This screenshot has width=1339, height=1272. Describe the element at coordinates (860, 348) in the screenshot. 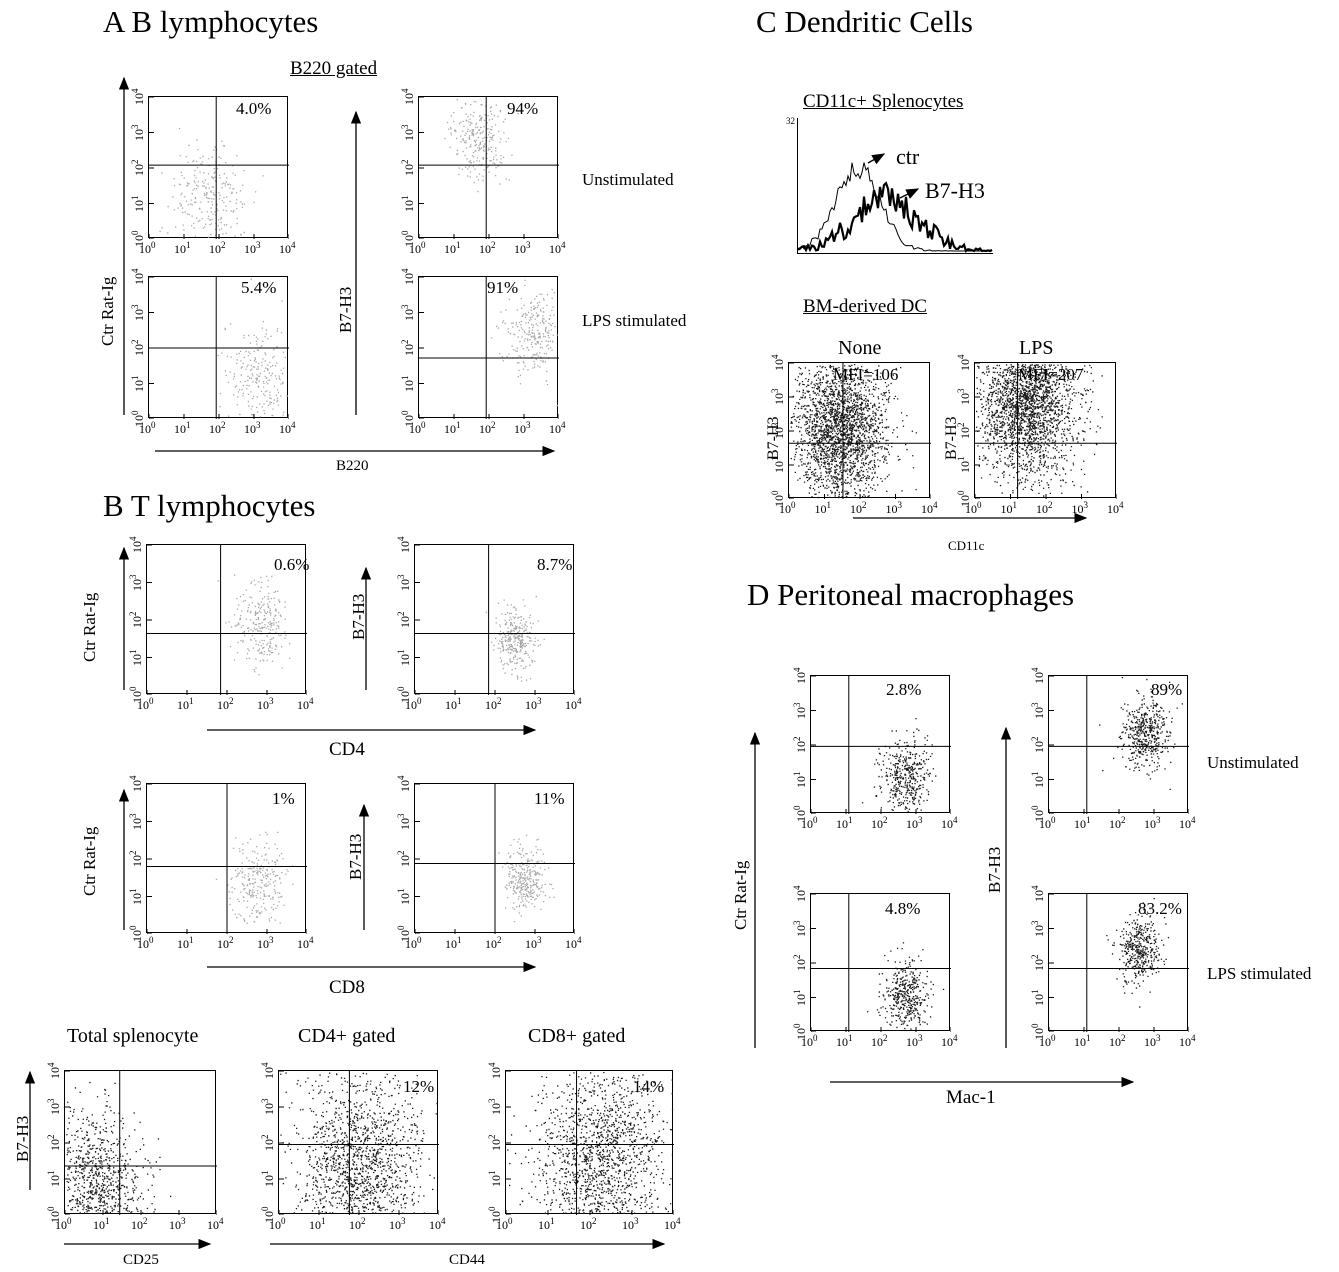

I see `dc-col-none: None` at that location.